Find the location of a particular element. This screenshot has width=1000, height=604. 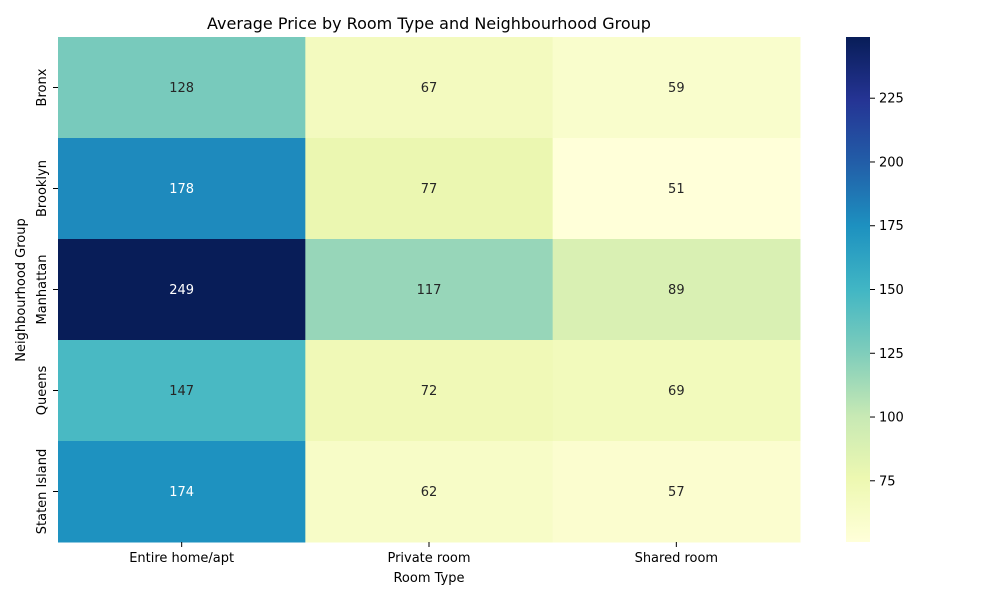

x-axis-ticks: Entire home/apt Private room Shared room is located at coordinates (423, 554).